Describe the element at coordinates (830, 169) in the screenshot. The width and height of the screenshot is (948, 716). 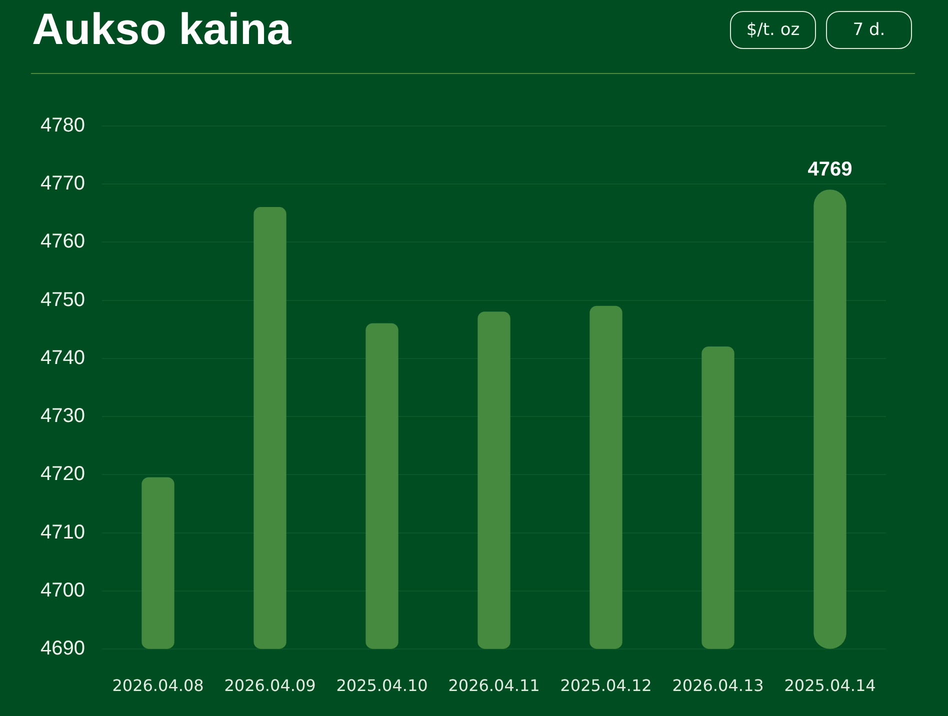
I see `data-label: 4769` at that location.